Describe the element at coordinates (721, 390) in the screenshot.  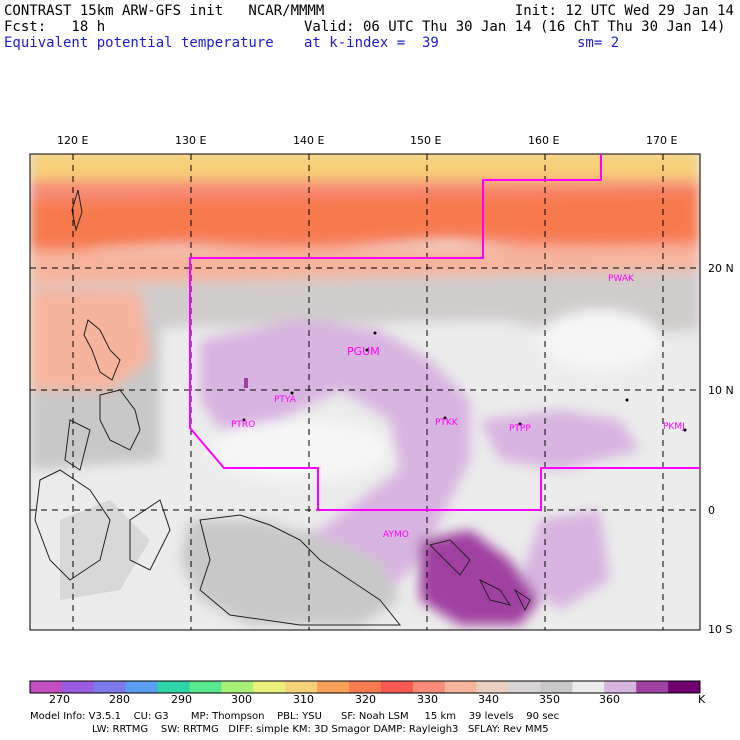
I see `lat-label-10n: 10 N` at that location.